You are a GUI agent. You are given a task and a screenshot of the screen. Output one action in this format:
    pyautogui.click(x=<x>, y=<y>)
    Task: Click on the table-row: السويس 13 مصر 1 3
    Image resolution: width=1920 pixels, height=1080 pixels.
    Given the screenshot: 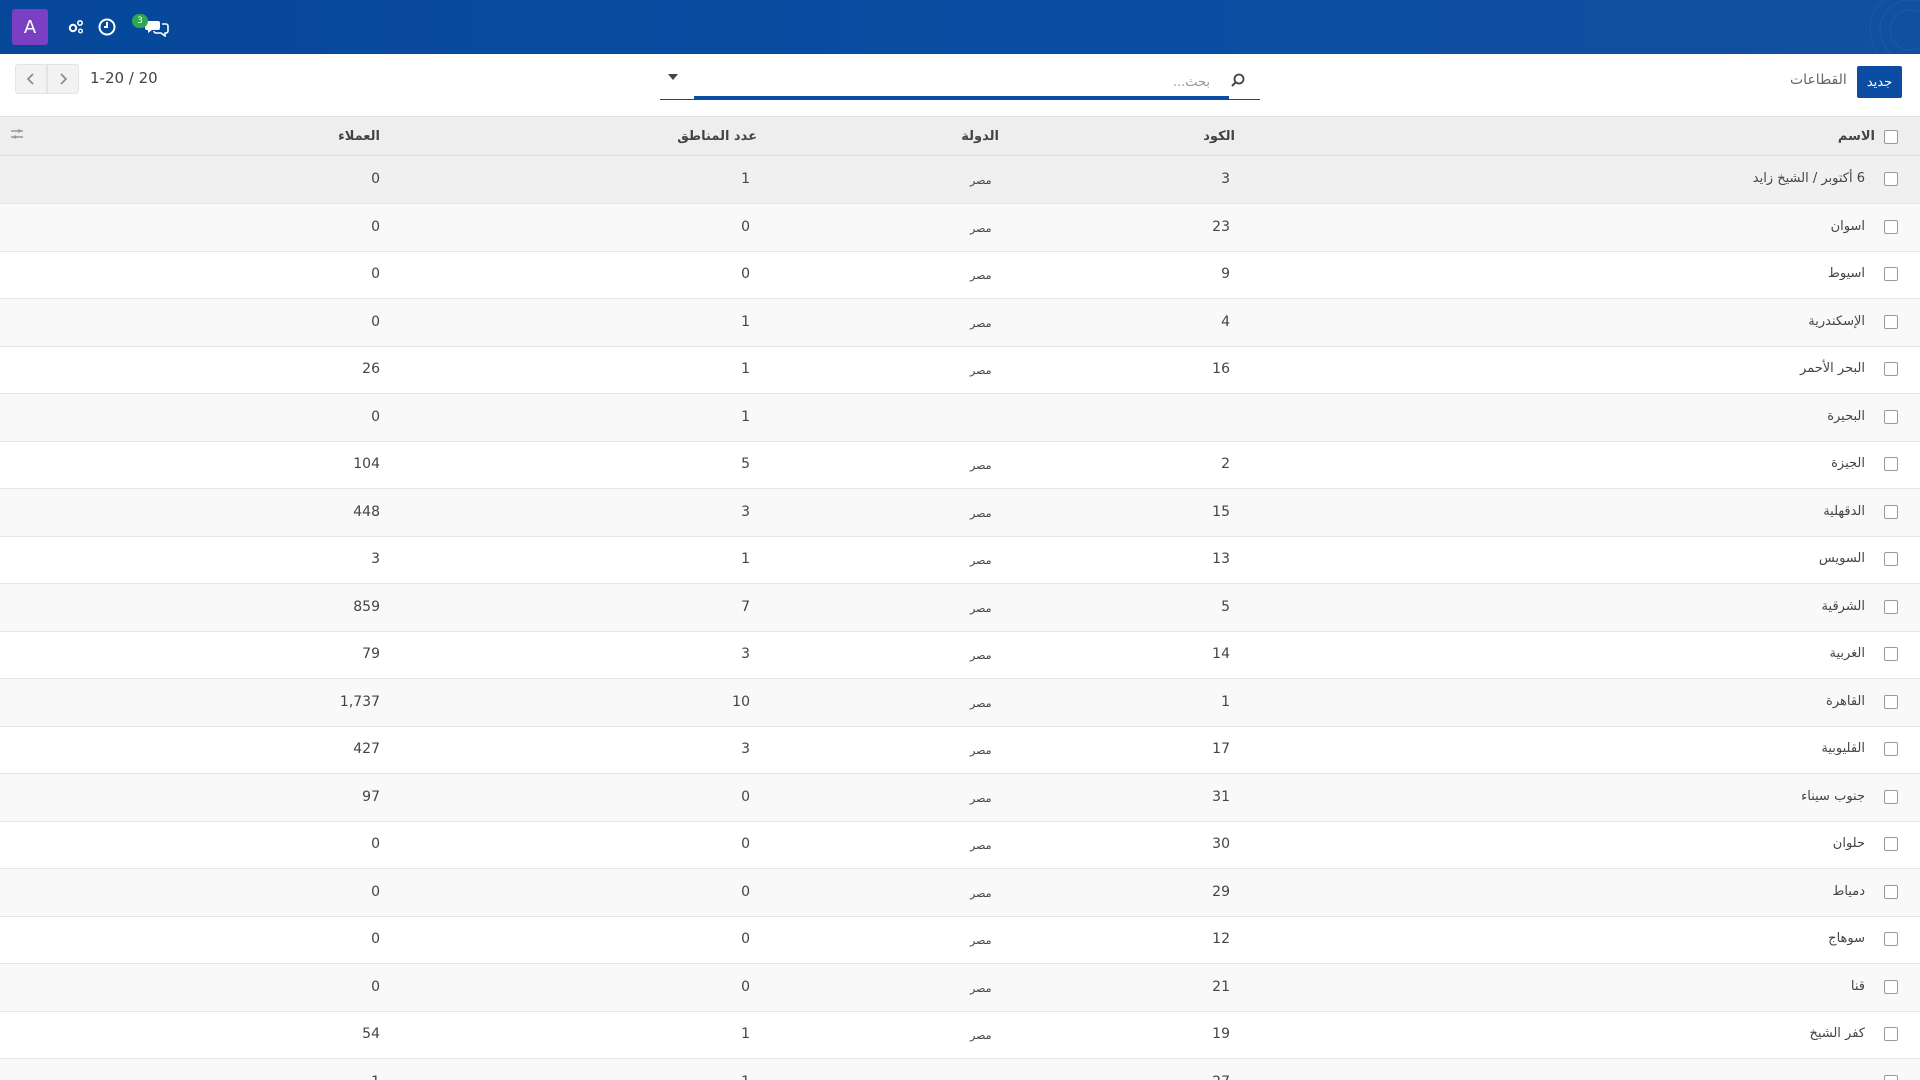 What is the action you would take?
    pyautogui.click(x=960, y=560)
    